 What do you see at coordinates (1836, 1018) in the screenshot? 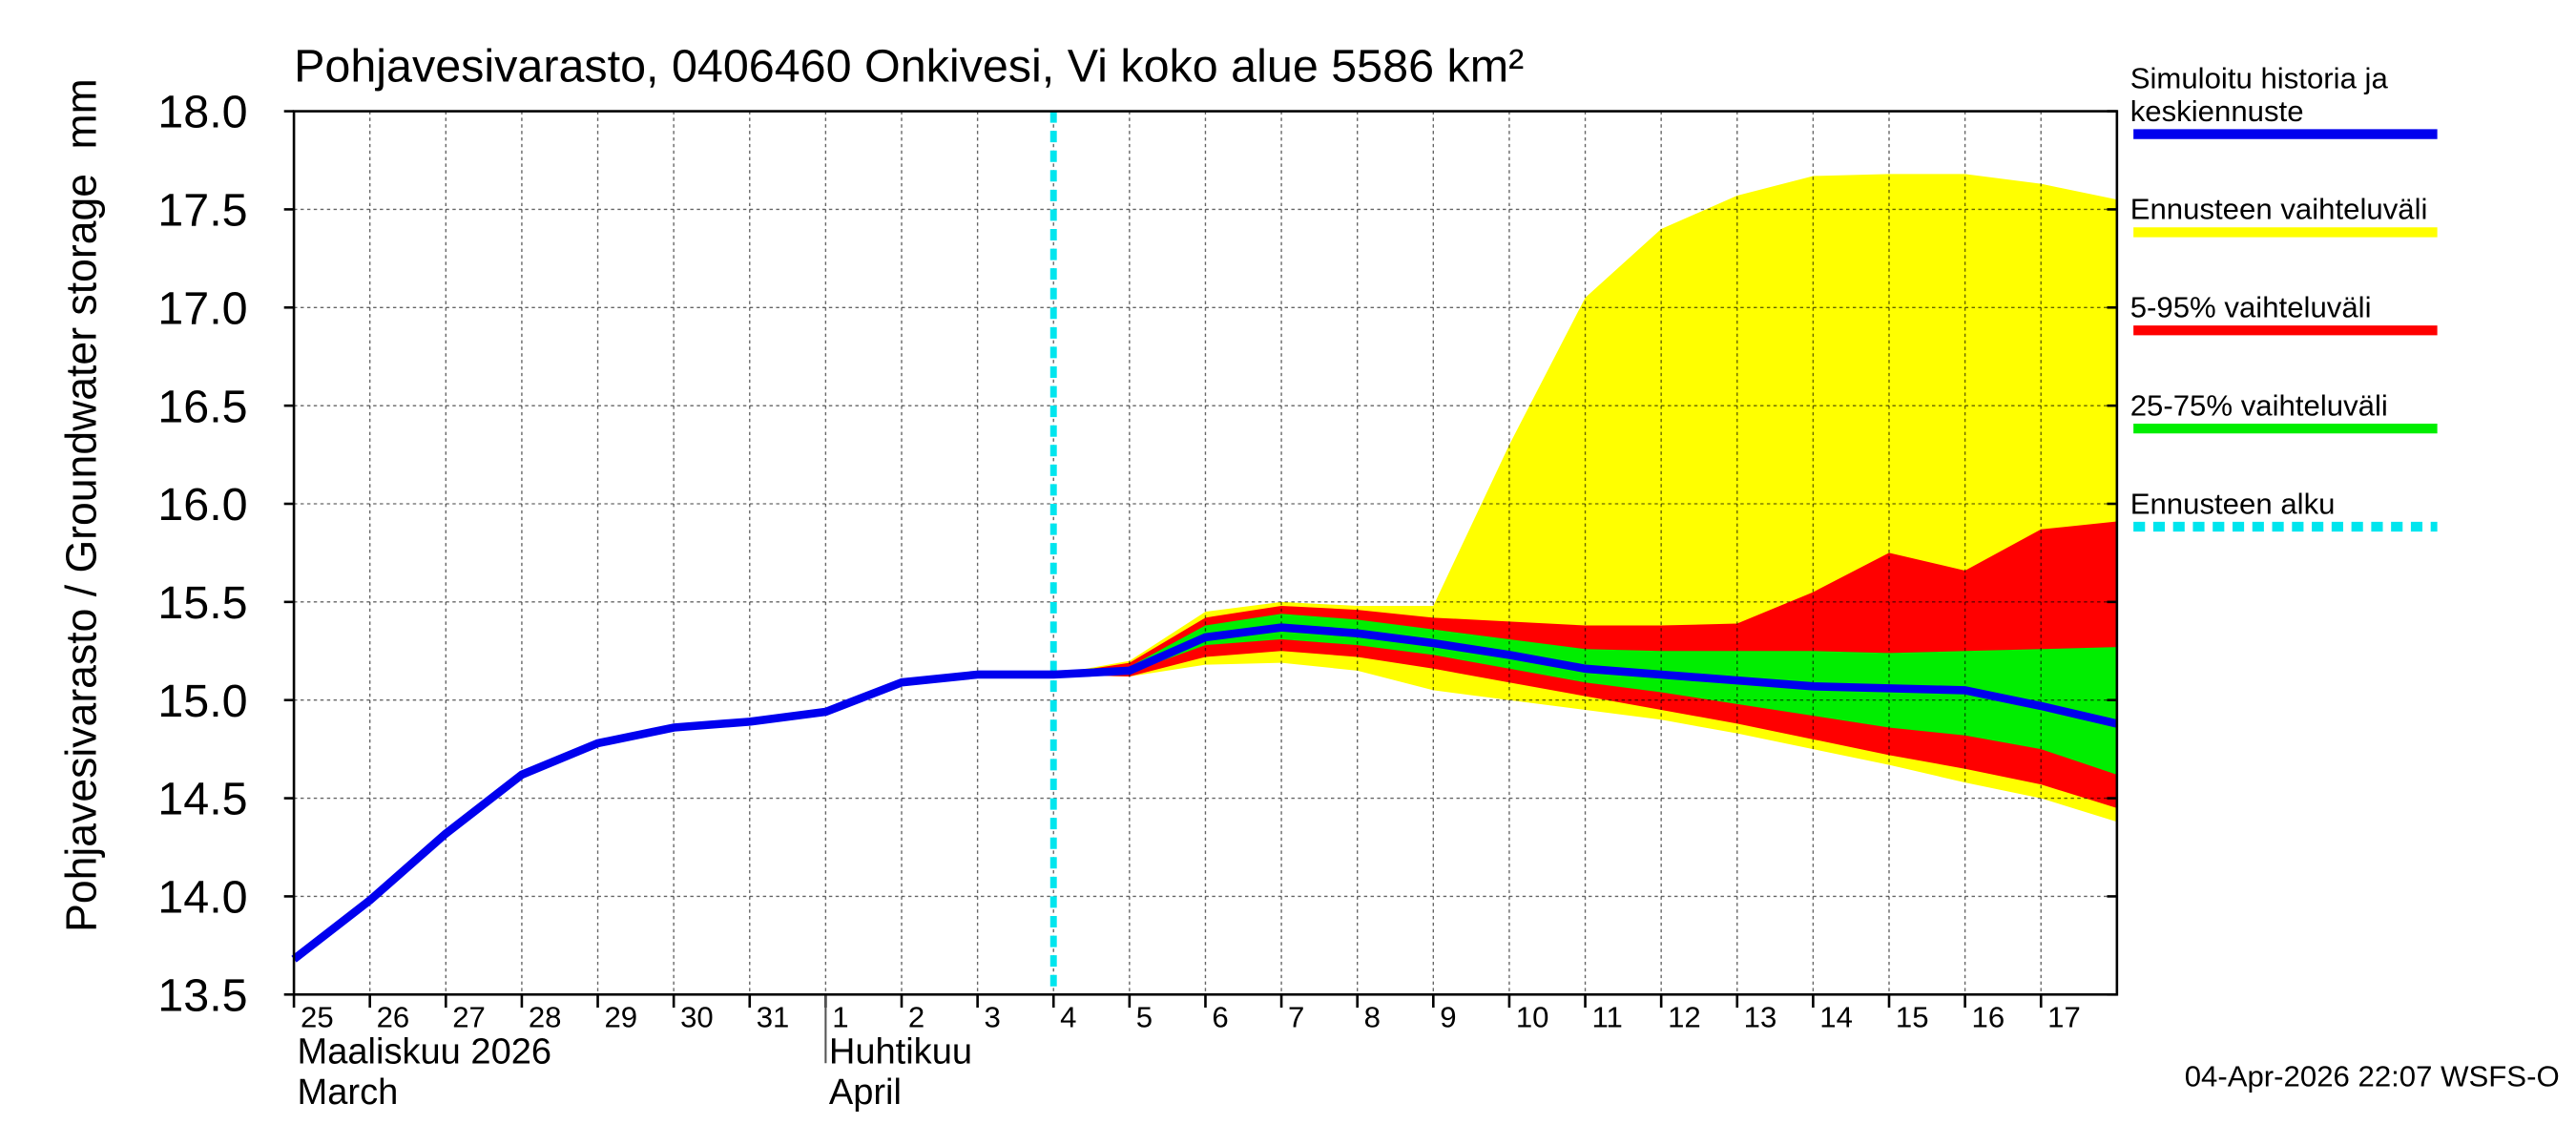
I see `x-tick-label: 14` at bounding box center [1836, 1018].